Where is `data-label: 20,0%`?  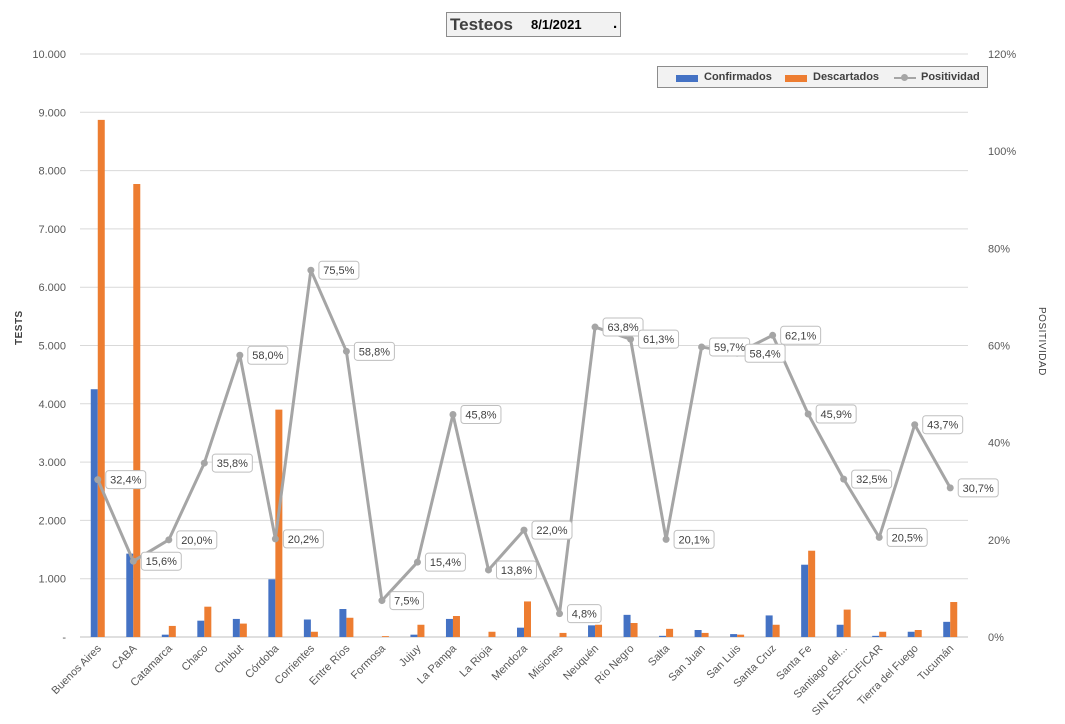
data-label: 20,0% is located at coordinates (196, 541).